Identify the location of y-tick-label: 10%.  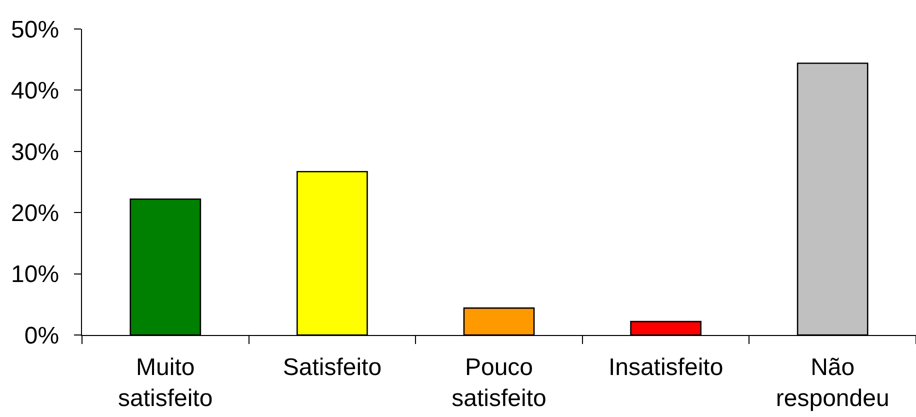
(35, 274).